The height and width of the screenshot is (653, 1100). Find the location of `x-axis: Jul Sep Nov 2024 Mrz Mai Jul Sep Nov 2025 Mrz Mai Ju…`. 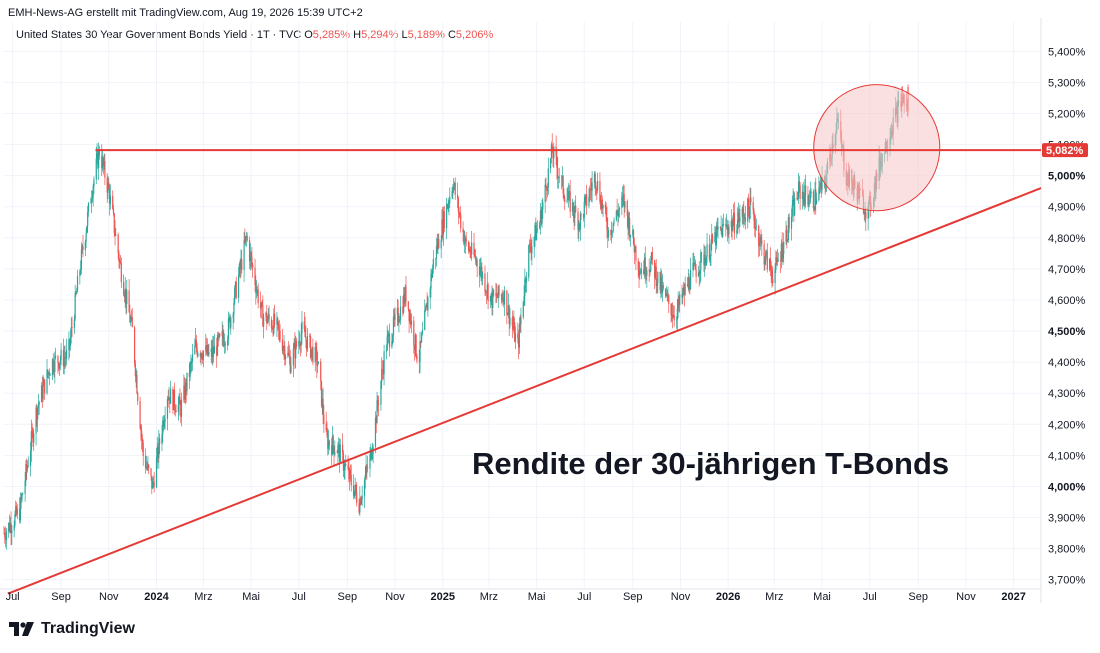

x-axis: Jul Sep Nov 2024 Mrz Mai Jul Sep Nov 2025 Mrz Mai Ju… is located at coordinates (516, 597).